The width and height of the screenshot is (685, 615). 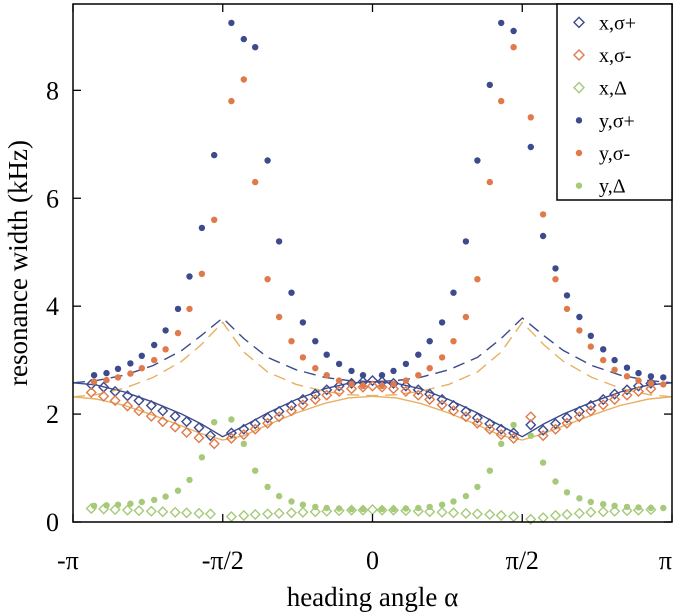 What do you see at coordinates (372, 560) in the screenshot?
I see `x-tick-label-2: 0` at bounding box center [372, 560].